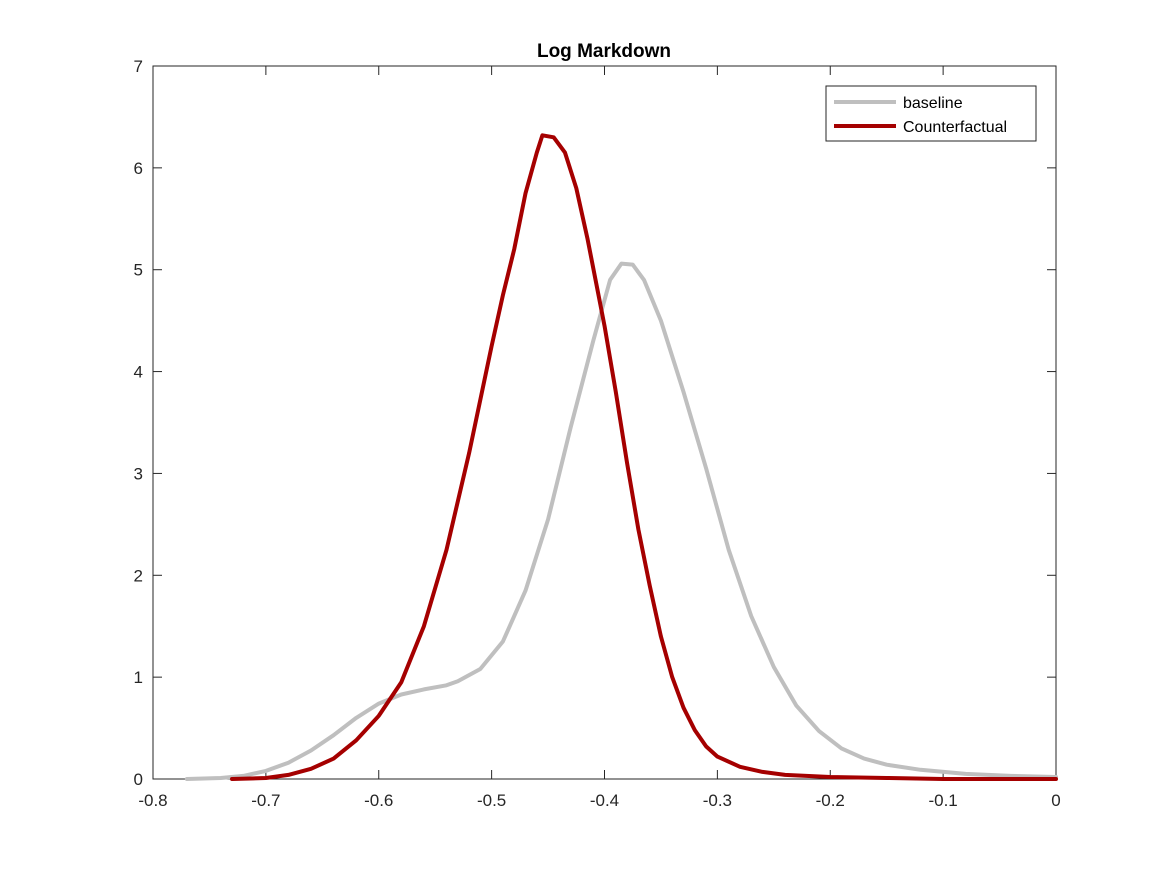 Image resolution: width=1167 pixels, height=875 pixels. Describe the element at coordinates (138, 779) in the screenshot. I see `y-tick-label: 0` at that location.